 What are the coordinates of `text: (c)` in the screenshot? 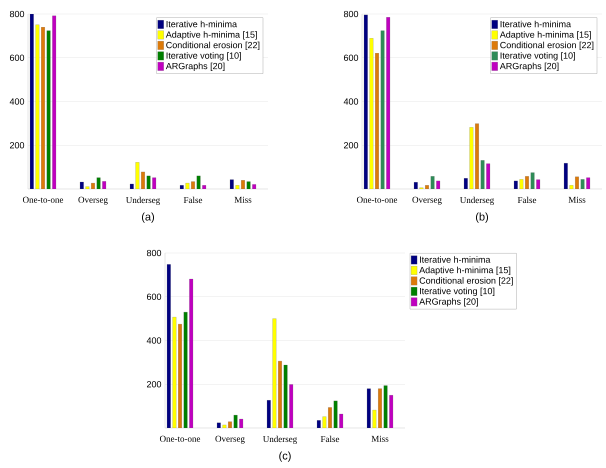 It's located at (285, 457).